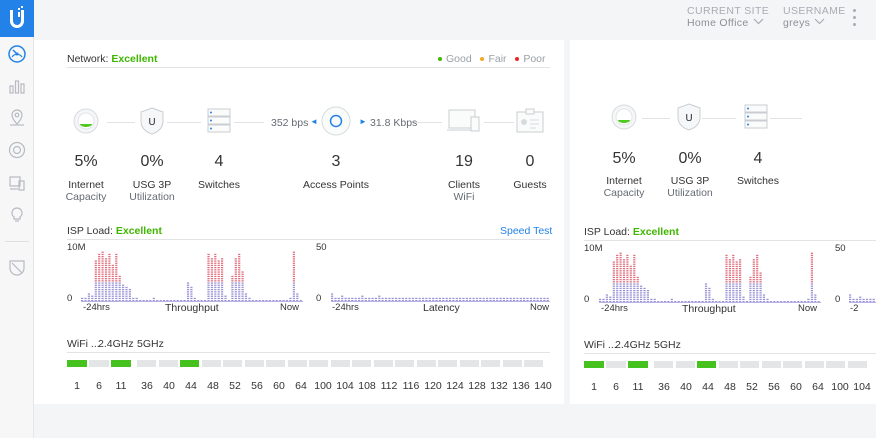 The width and height of the screenshot is (876, 438). I want to click on isp-load-value: Excellent, so click(655, 232).